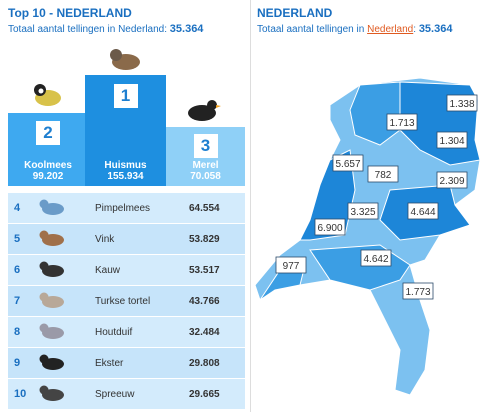 Image resolution: width=500 pixels, height=412 pixels. I want to click on rank: 5, so click(17, 239).